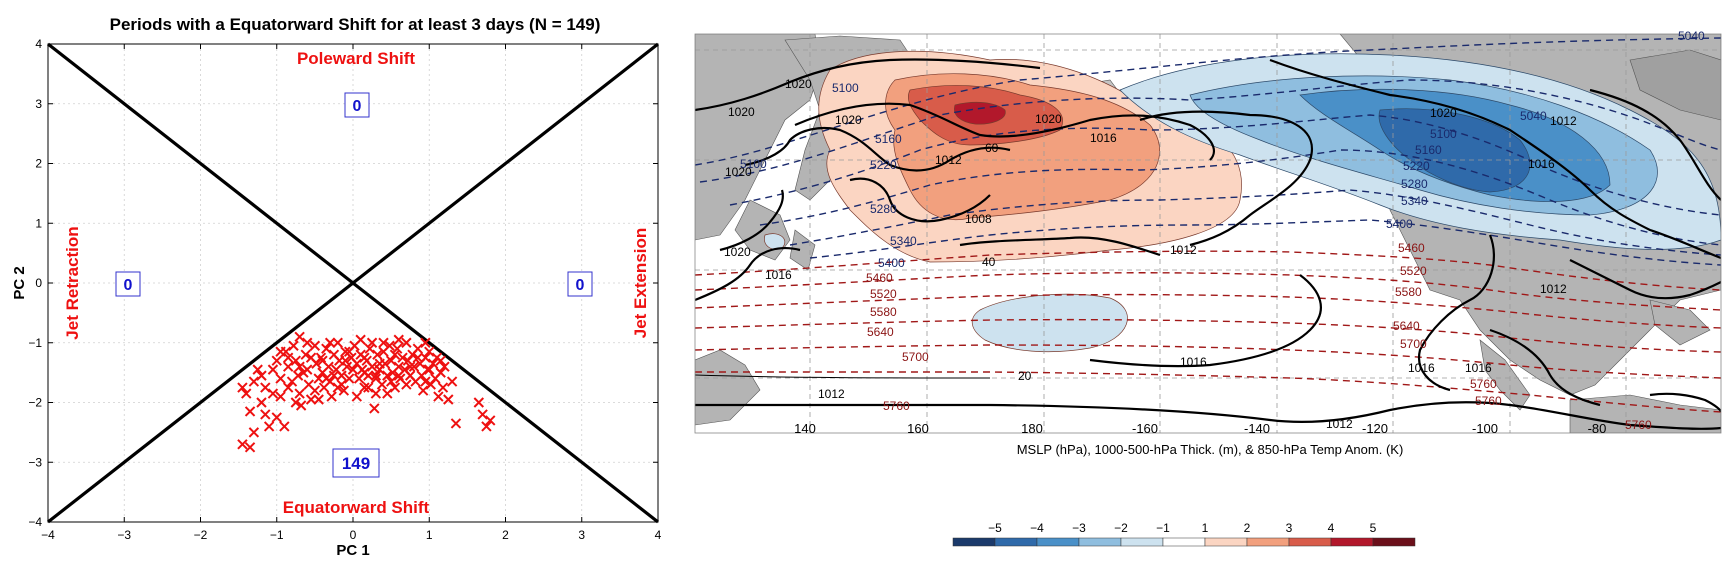 Image resolution: width=1728 pixels, height=562 pixels. What do you see at coordinates (1182, 528) in the screenshot?
I see `colorbar-labels: −5 −4 −3 −2 −1 1 2 3 4 5` at bounding box center [1182, 528].